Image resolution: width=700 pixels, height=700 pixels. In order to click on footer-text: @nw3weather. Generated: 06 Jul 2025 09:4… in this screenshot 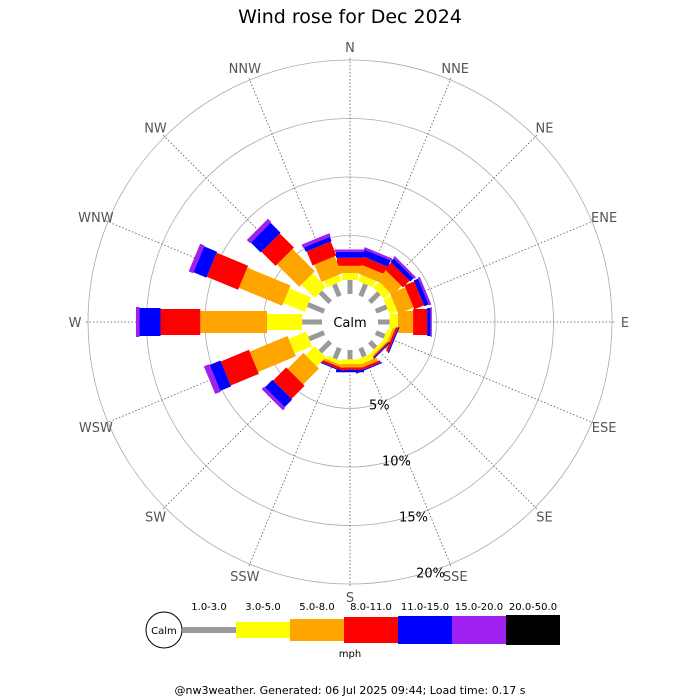, I will do `click(350, 690)`.